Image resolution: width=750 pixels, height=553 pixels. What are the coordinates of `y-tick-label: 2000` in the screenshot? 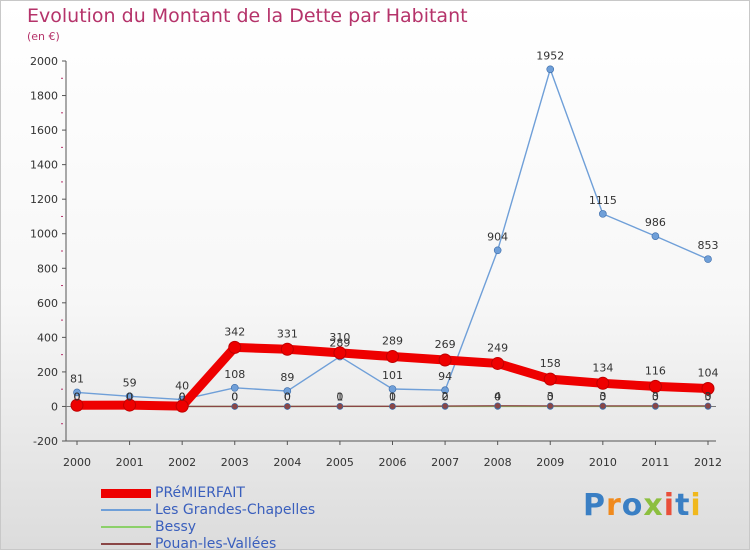 It's located at (44, 61).